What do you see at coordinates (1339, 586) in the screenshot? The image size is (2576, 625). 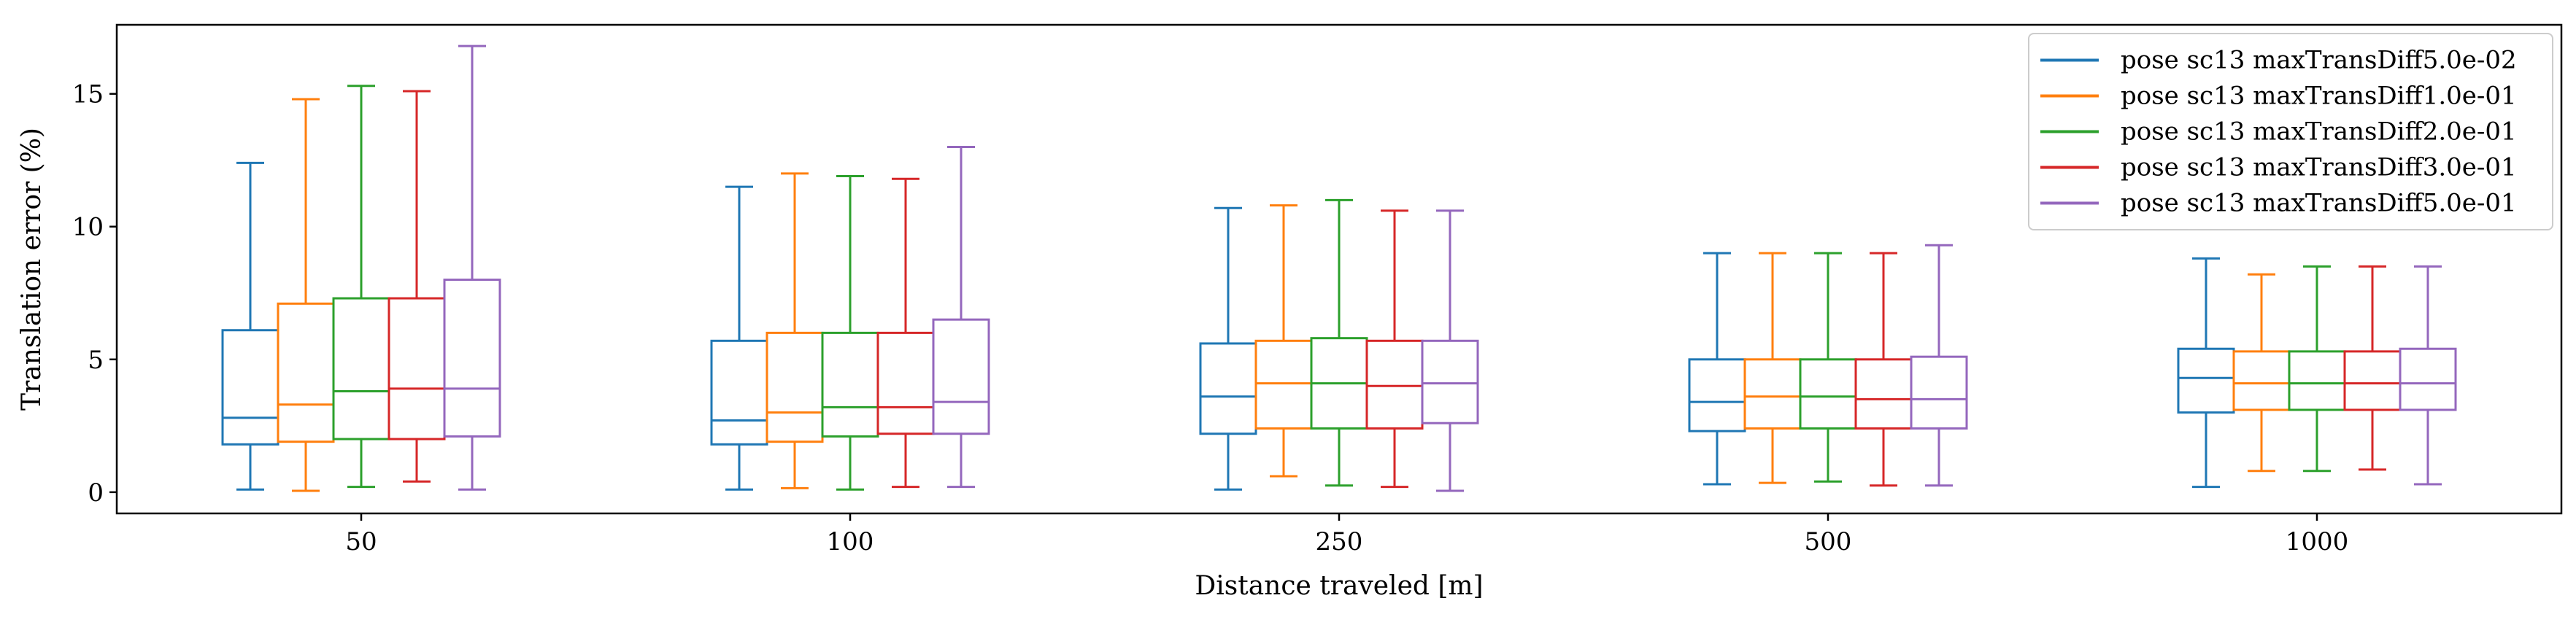 I see `x-axis-label: Distance traveled [m]` at bounding box center [1339, 586].